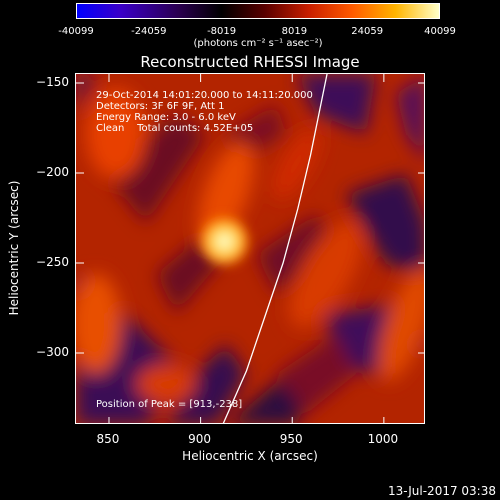 The image size is (500, 500). Describe the element at coordinates (250, 456) in the screenshot. I see `x-axis-label: Heliocentric X (arcsec)` at that location.